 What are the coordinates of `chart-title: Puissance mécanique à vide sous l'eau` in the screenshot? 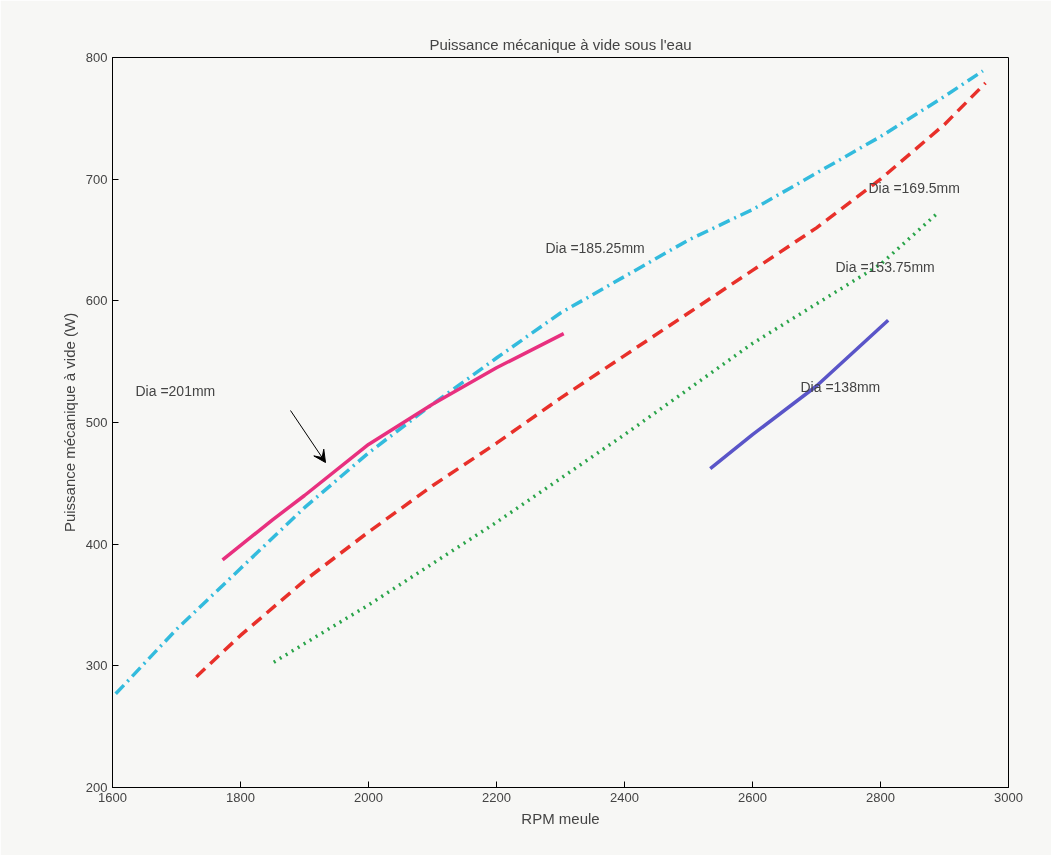 It's located at (560, 44).